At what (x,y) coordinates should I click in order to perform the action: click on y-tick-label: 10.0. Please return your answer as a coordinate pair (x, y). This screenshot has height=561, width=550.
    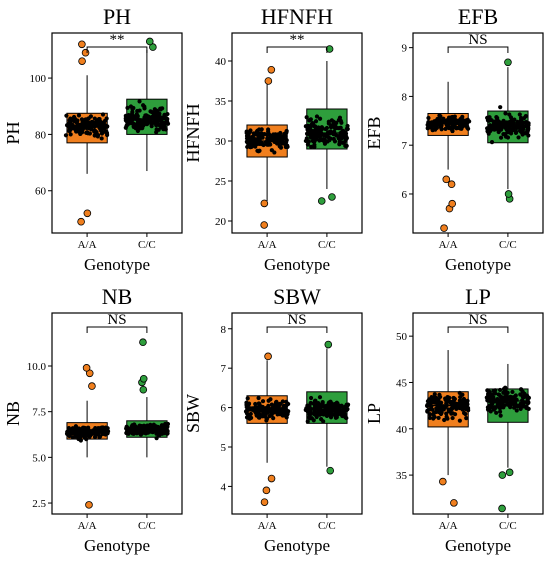
    Looking at the image, I should click on (37, 367).